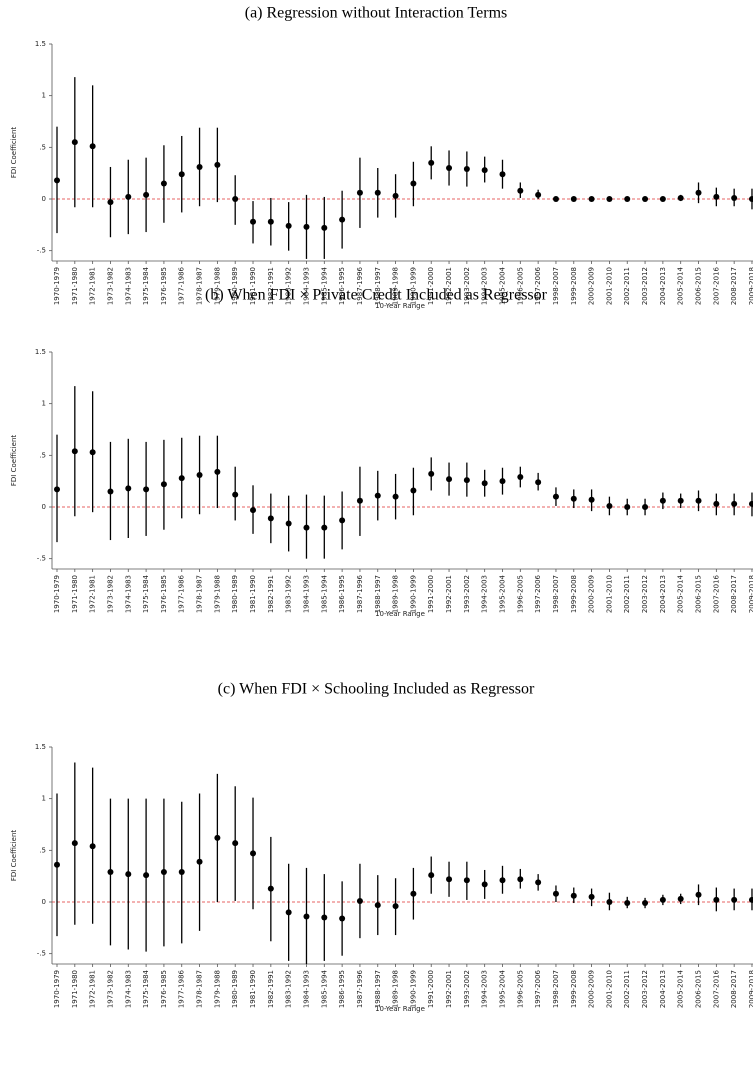 The image size is (753, 1070). I want to click on x-axis-label: 10-Year Range, so click(400, 306).